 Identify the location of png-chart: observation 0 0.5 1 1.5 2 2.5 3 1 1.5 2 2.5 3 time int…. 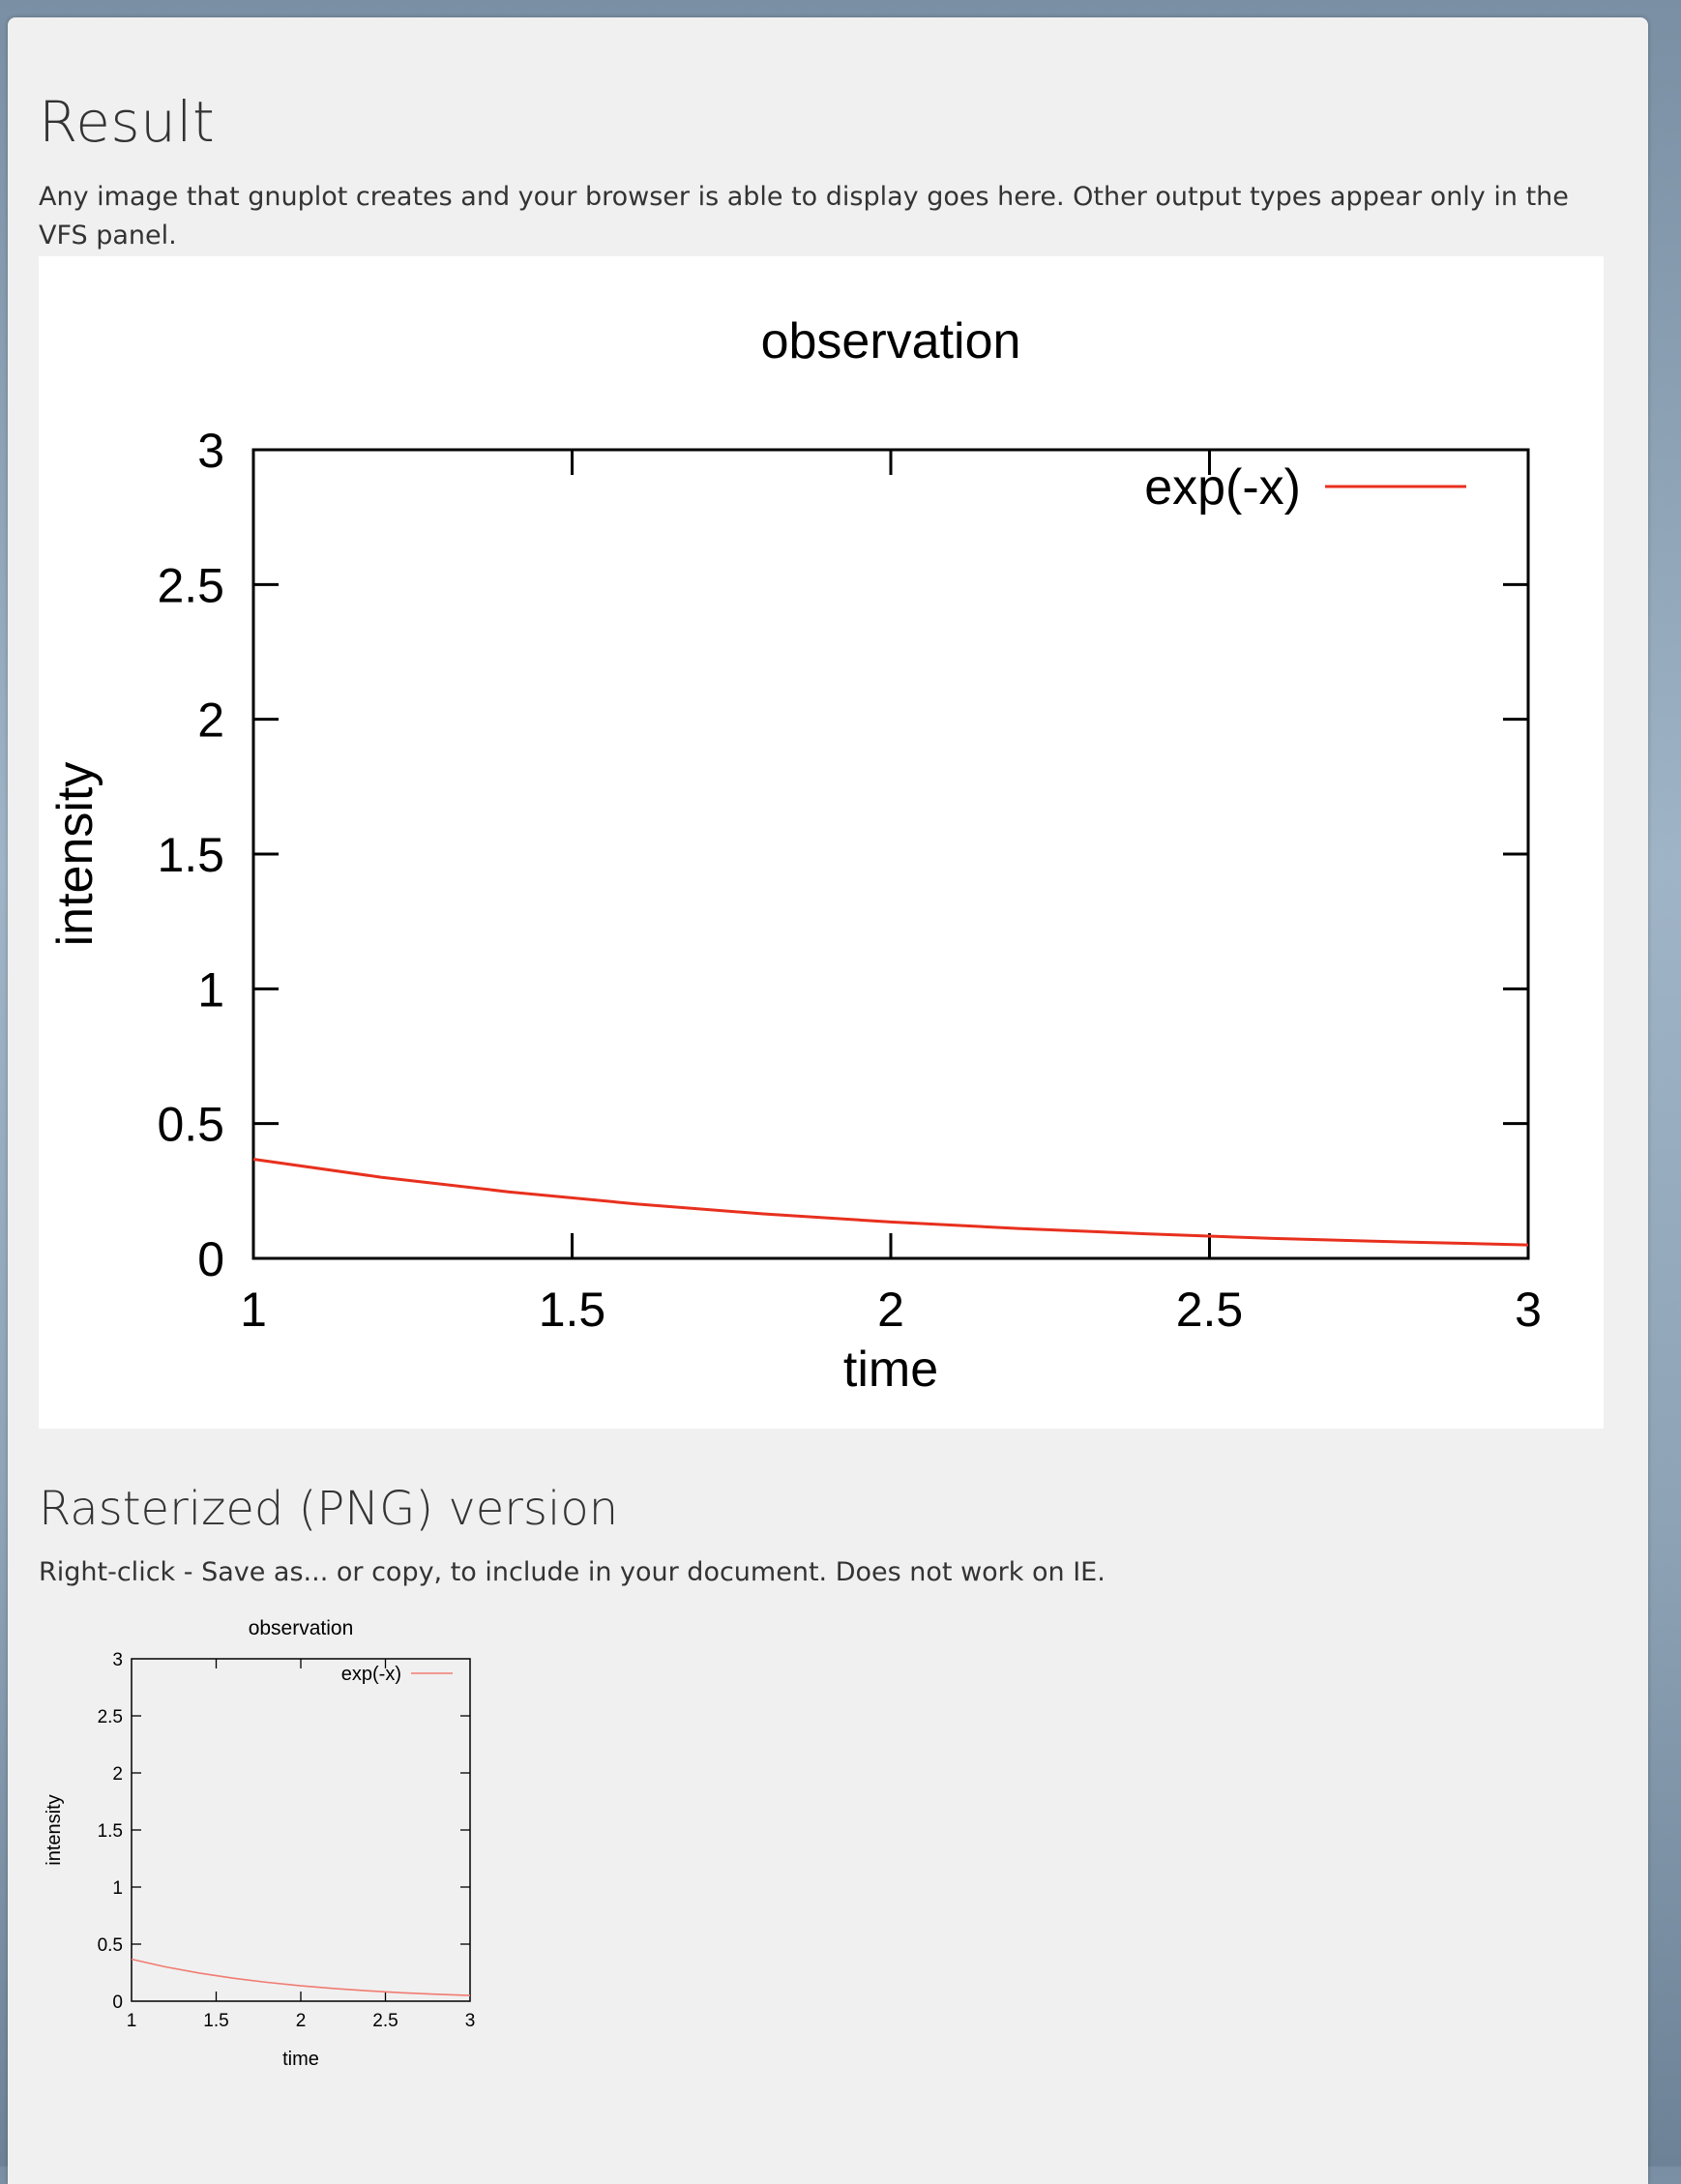
(367, 1848).